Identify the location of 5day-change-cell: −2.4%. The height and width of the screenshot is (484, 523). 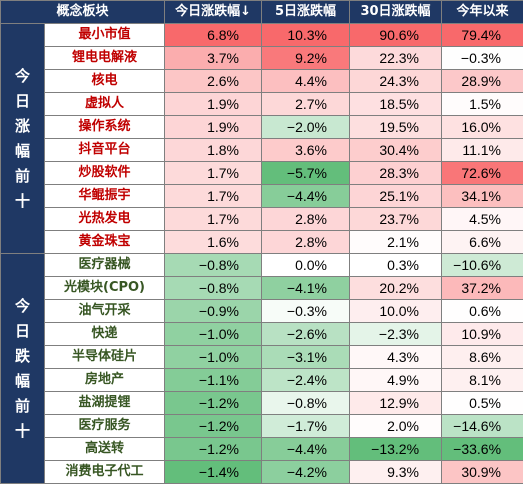
(306, 380).